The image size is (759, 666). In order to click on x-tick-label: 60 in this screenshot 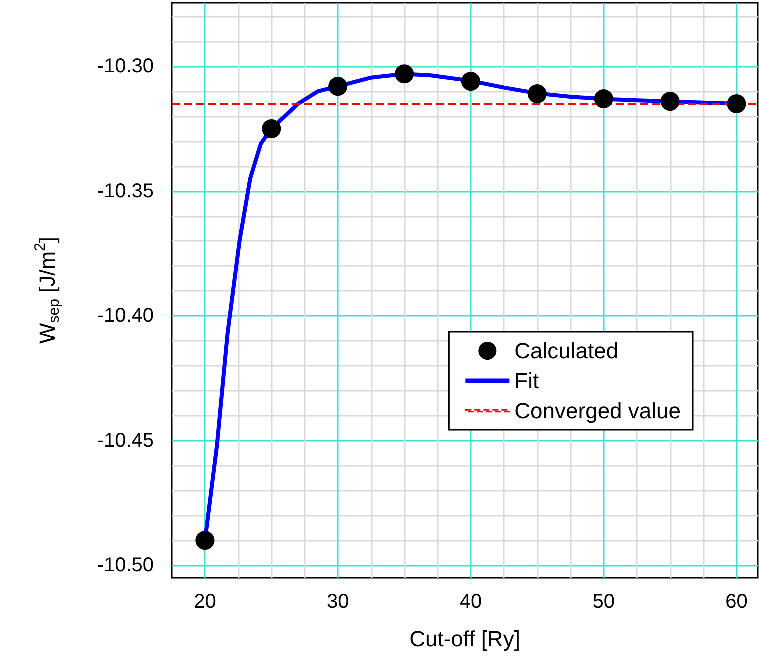, I will do `click(737, 602)`.